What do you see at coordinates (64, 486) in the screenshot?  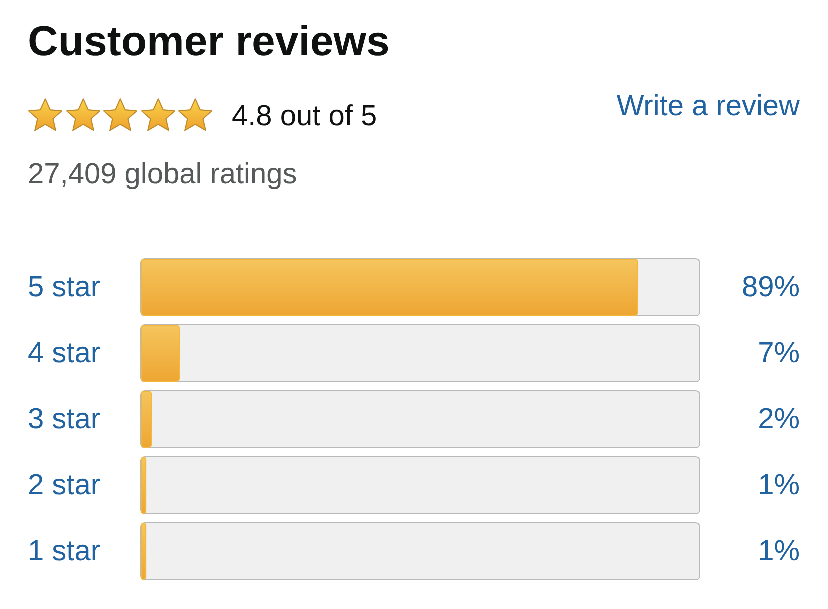 I see `y-tick-label: 2 star` at bounding box center [64, 486].